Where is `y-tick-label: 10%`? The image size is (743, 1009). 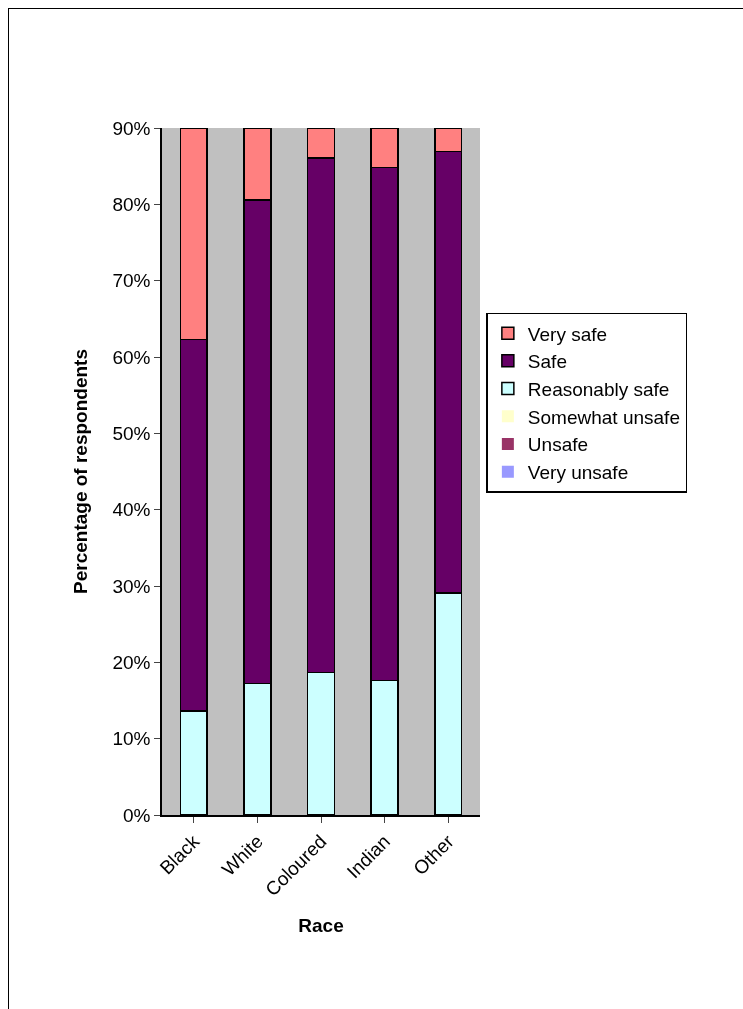
y-tick-label: 10% is located at coordinates (131, 739).